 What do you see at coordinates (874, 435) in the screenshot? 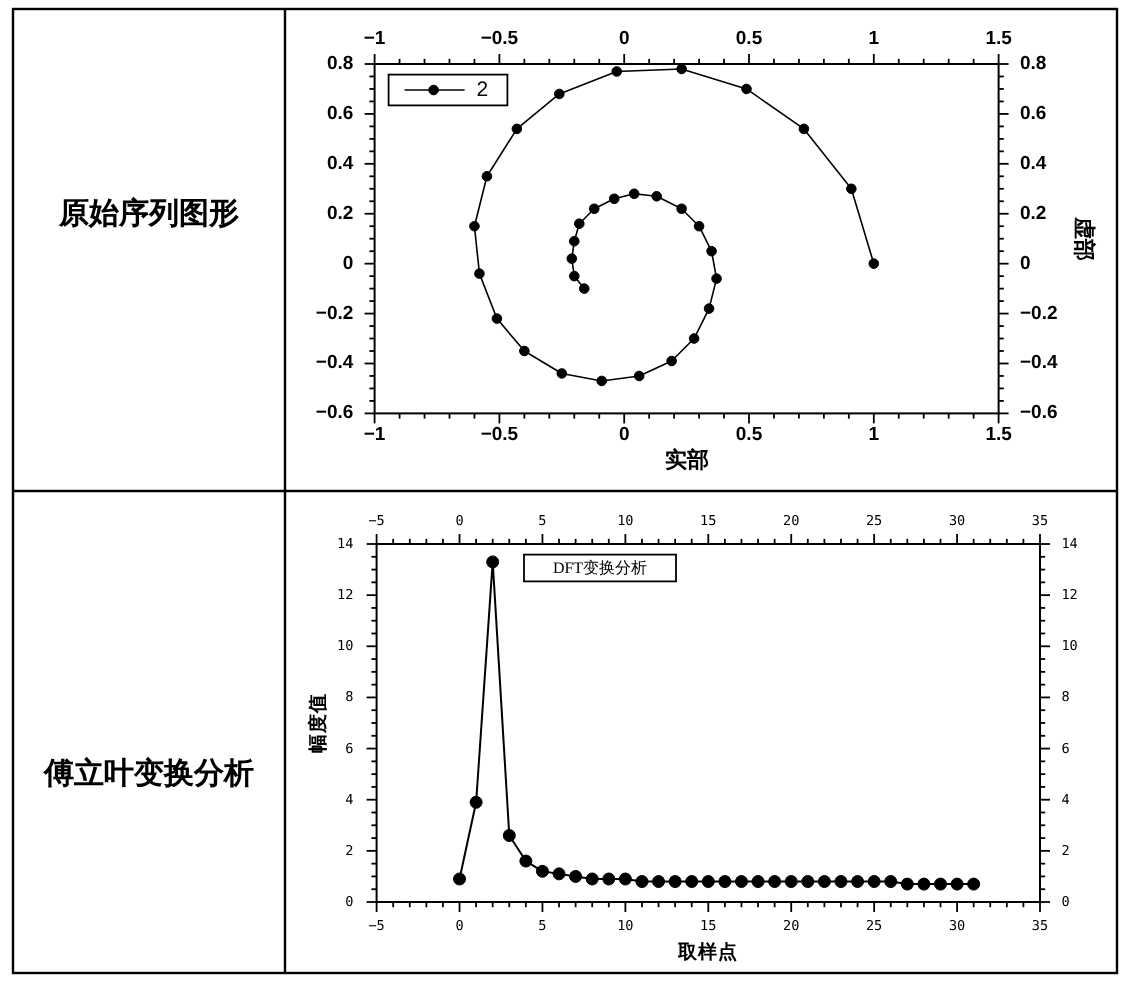
I see `x-tick-label: 1` at bounding box center [874, 435].